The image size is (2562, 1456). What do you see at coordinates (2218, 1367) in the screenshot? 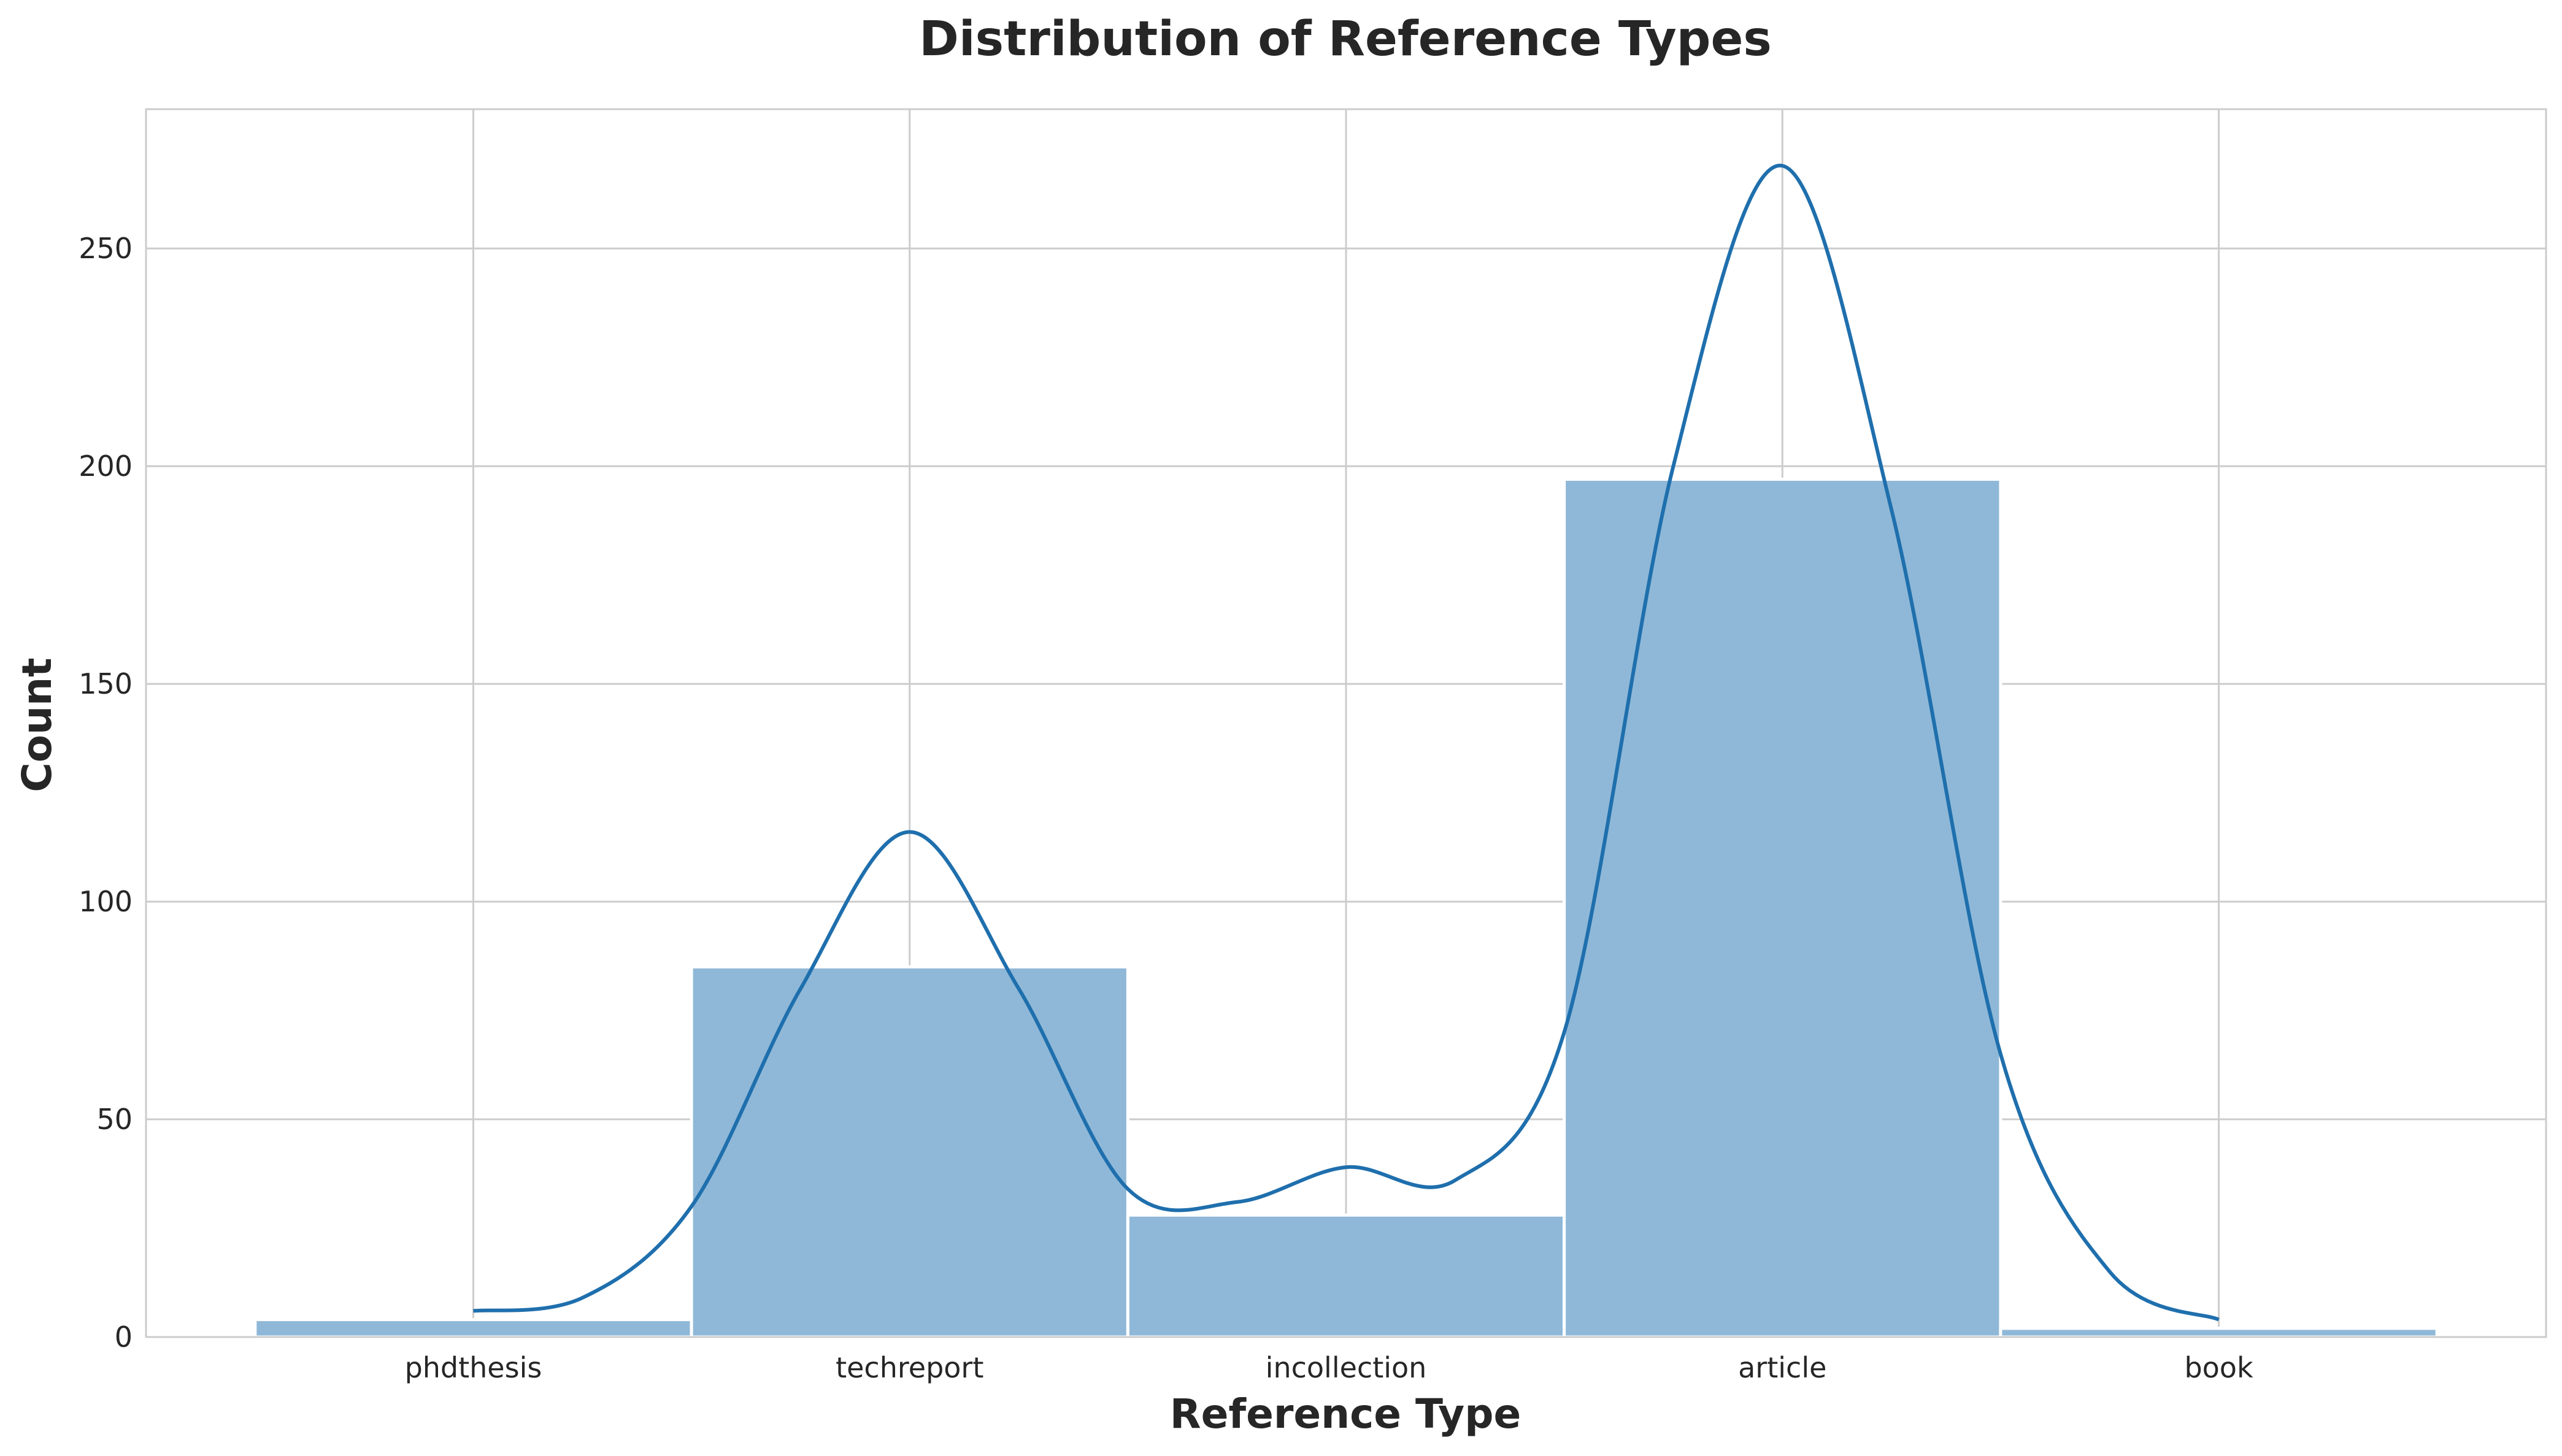
I see `x-tick-label: book` at bounding box center [2218, 1367].